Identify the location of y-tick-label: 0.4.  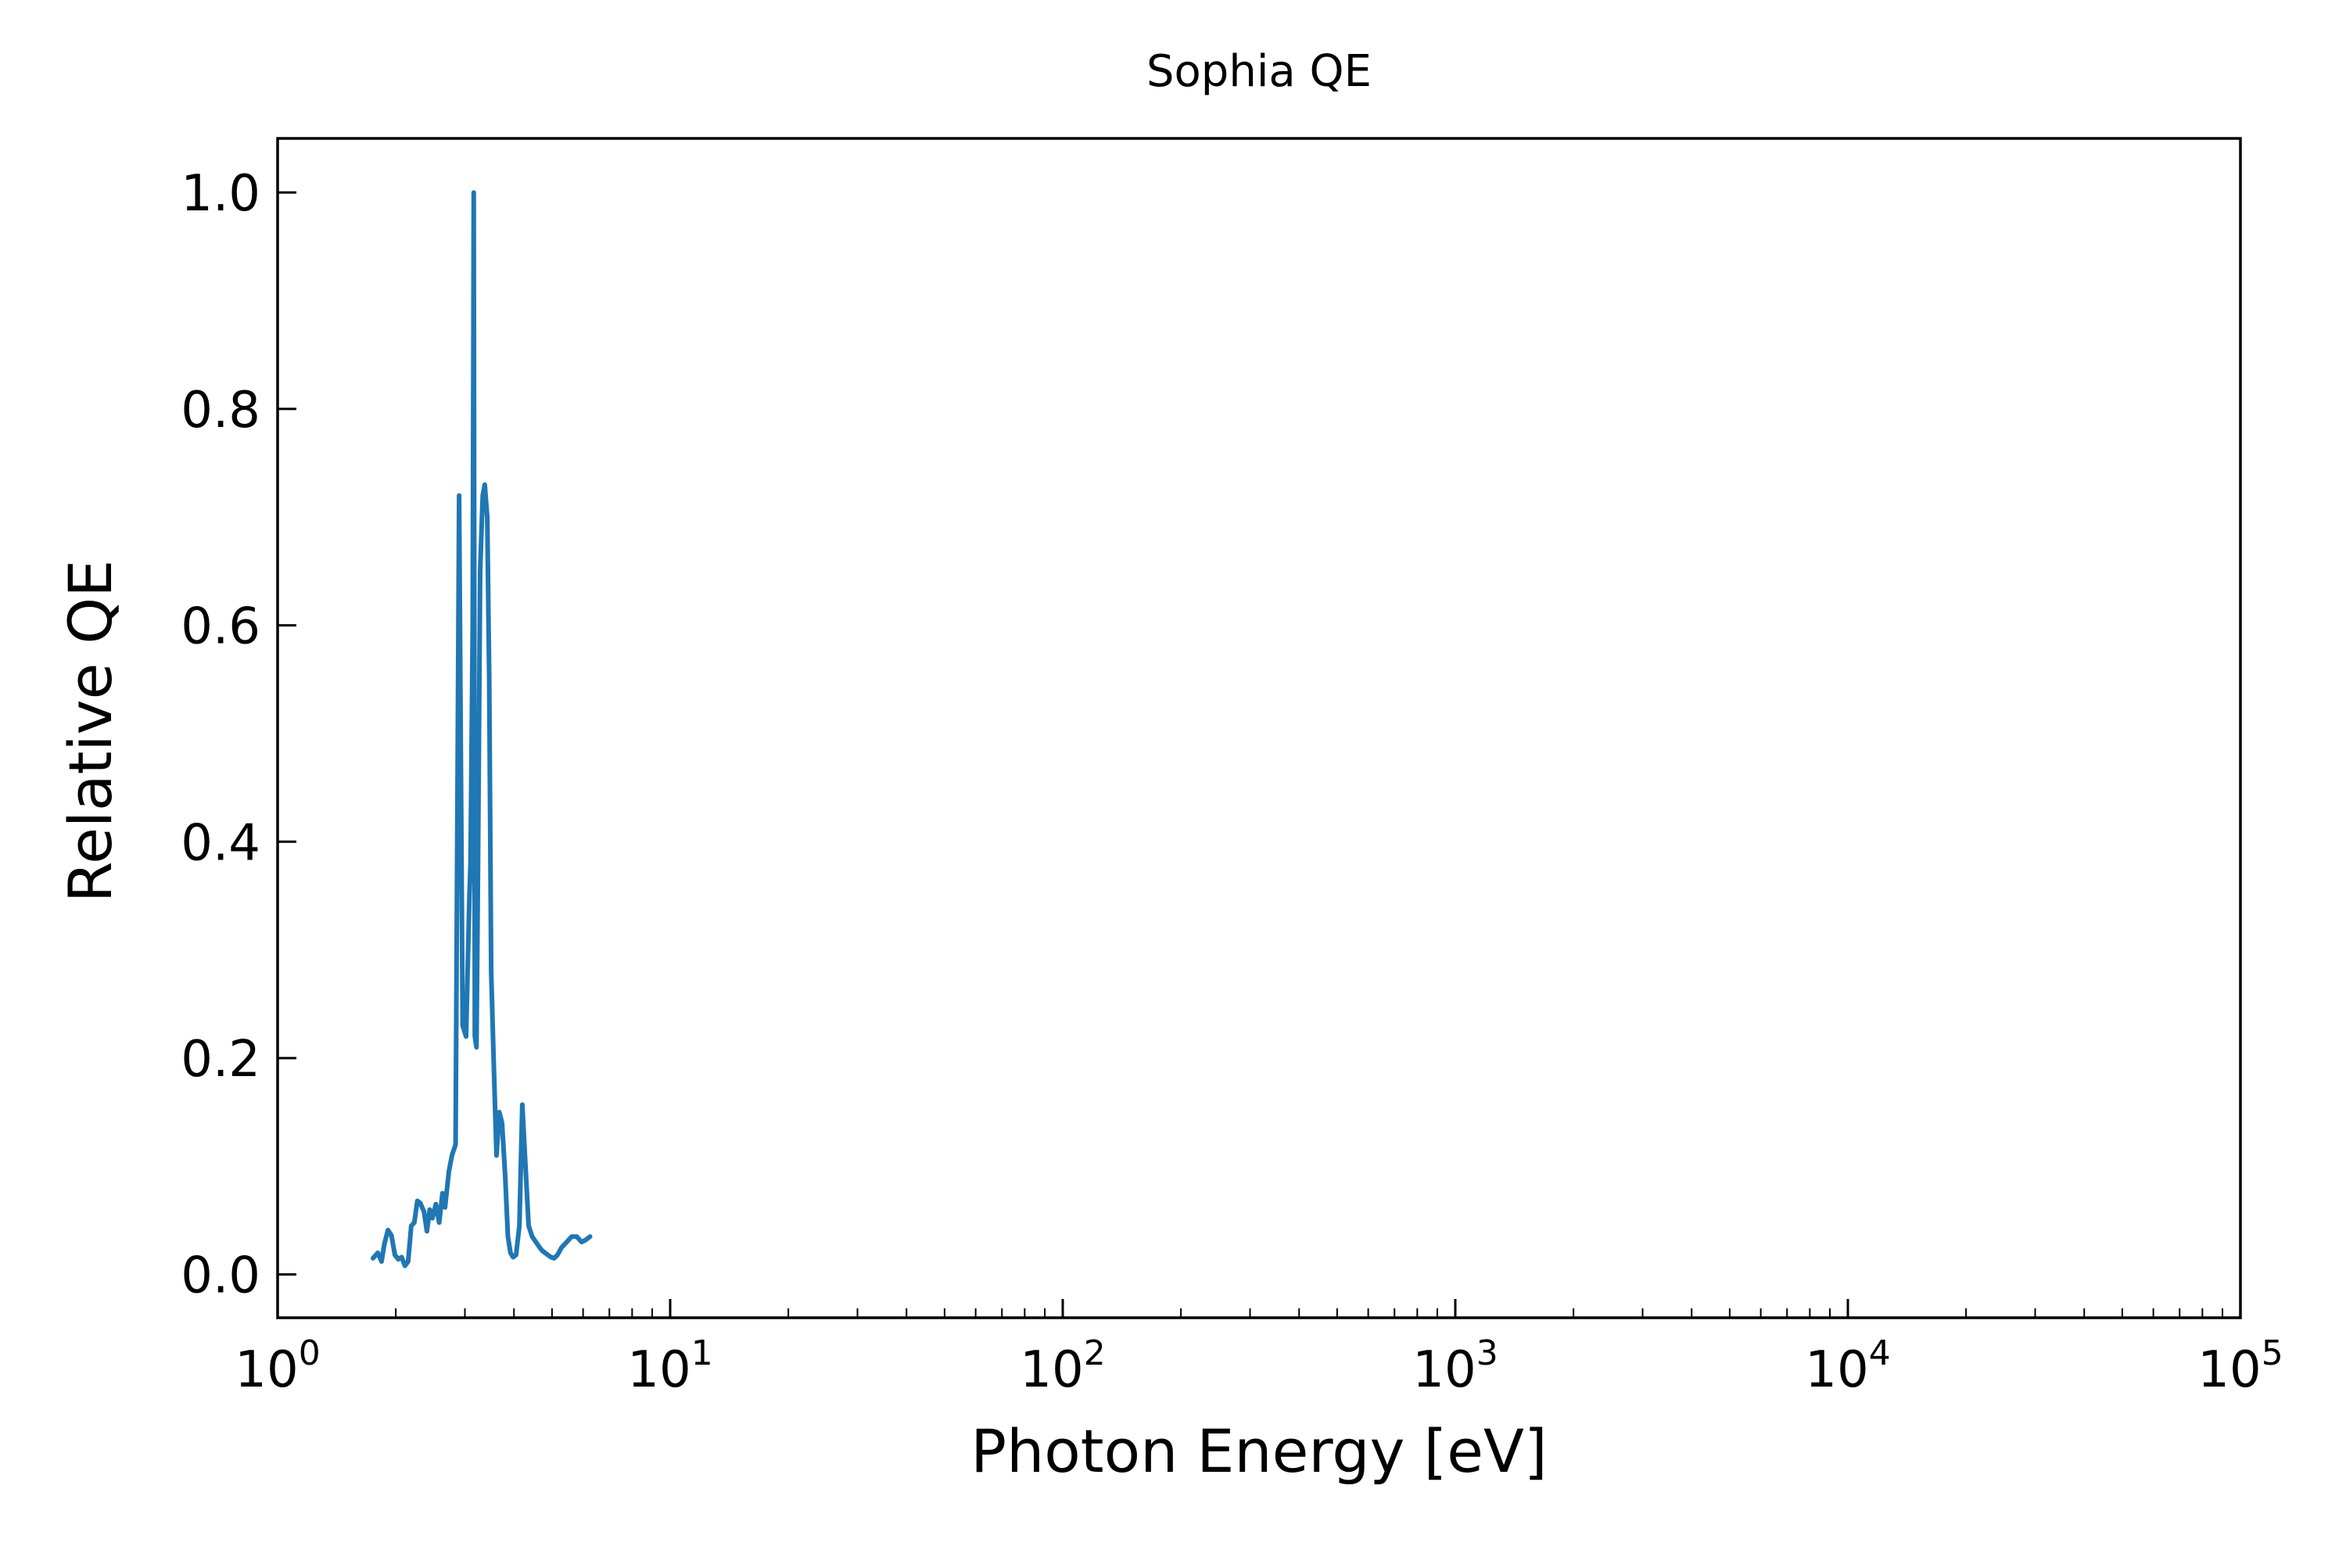
(220, 843).